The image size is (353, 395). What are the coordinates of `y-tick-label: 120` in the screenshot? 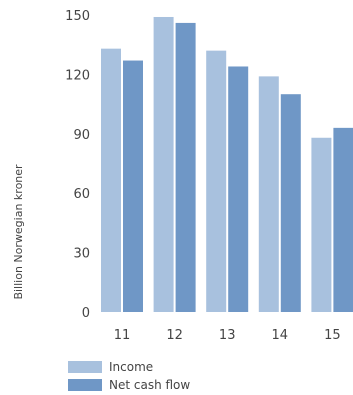 It's located at (77, 75).